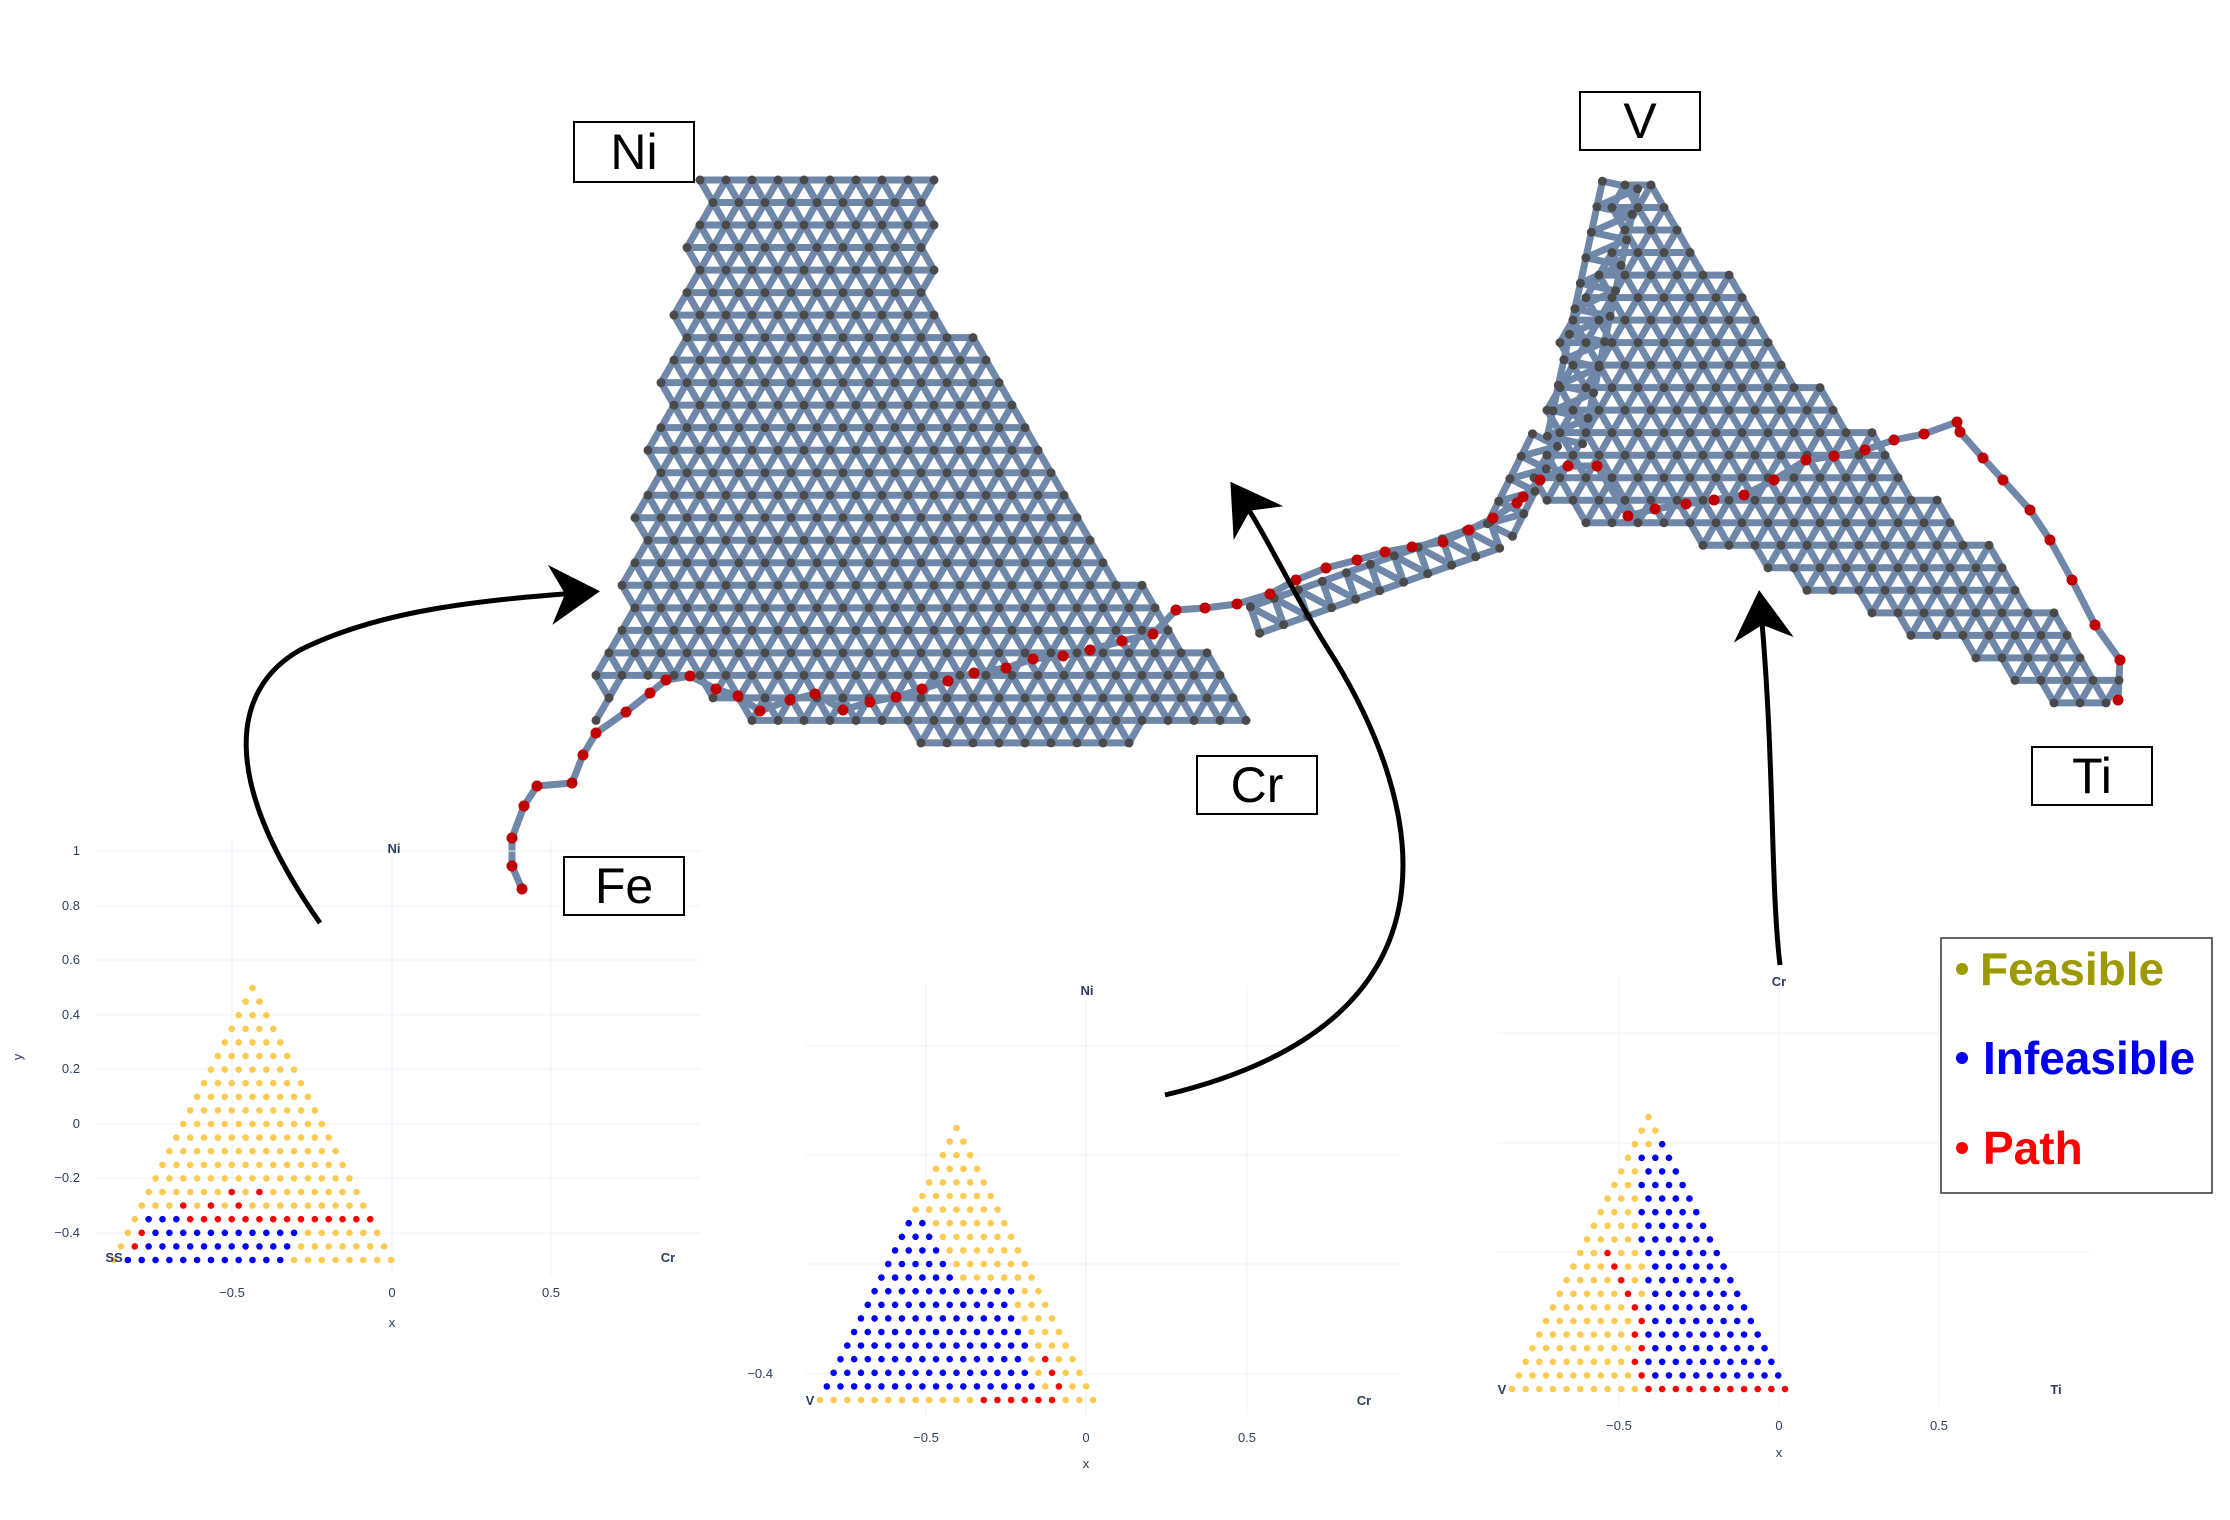  What do you see at coordinates (2072, 969) in the screenshot?
I see `legend-label-feasible: Feasible` at bounding box center [2072, 969].